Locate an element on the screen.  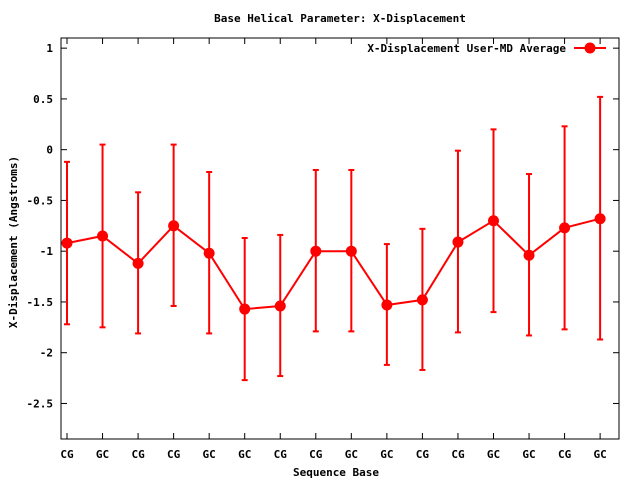
y-tick-label: -2 is located at coordinates (46, 353).